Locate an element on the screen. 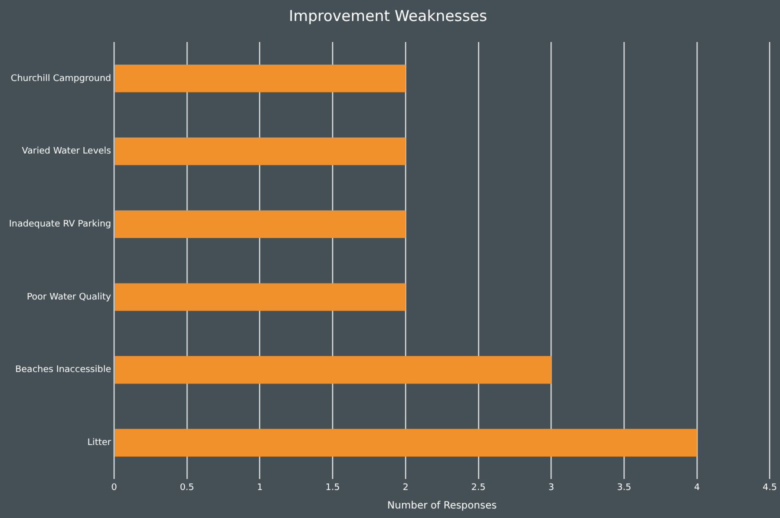 Image resolution: width=780 pixels, height=518 pixels. x-tick-label: 1.5 is located at coordinates (333, 487).